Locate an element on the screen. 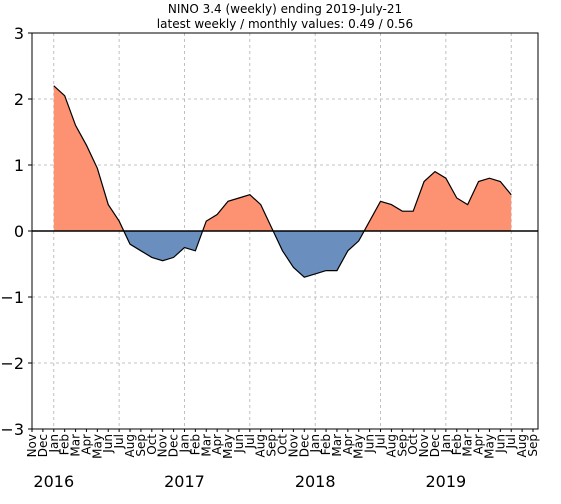 Image resolution: width=561 pixels, height=504 pixels. year-label: 2019 is located at coordinates (446, 481).